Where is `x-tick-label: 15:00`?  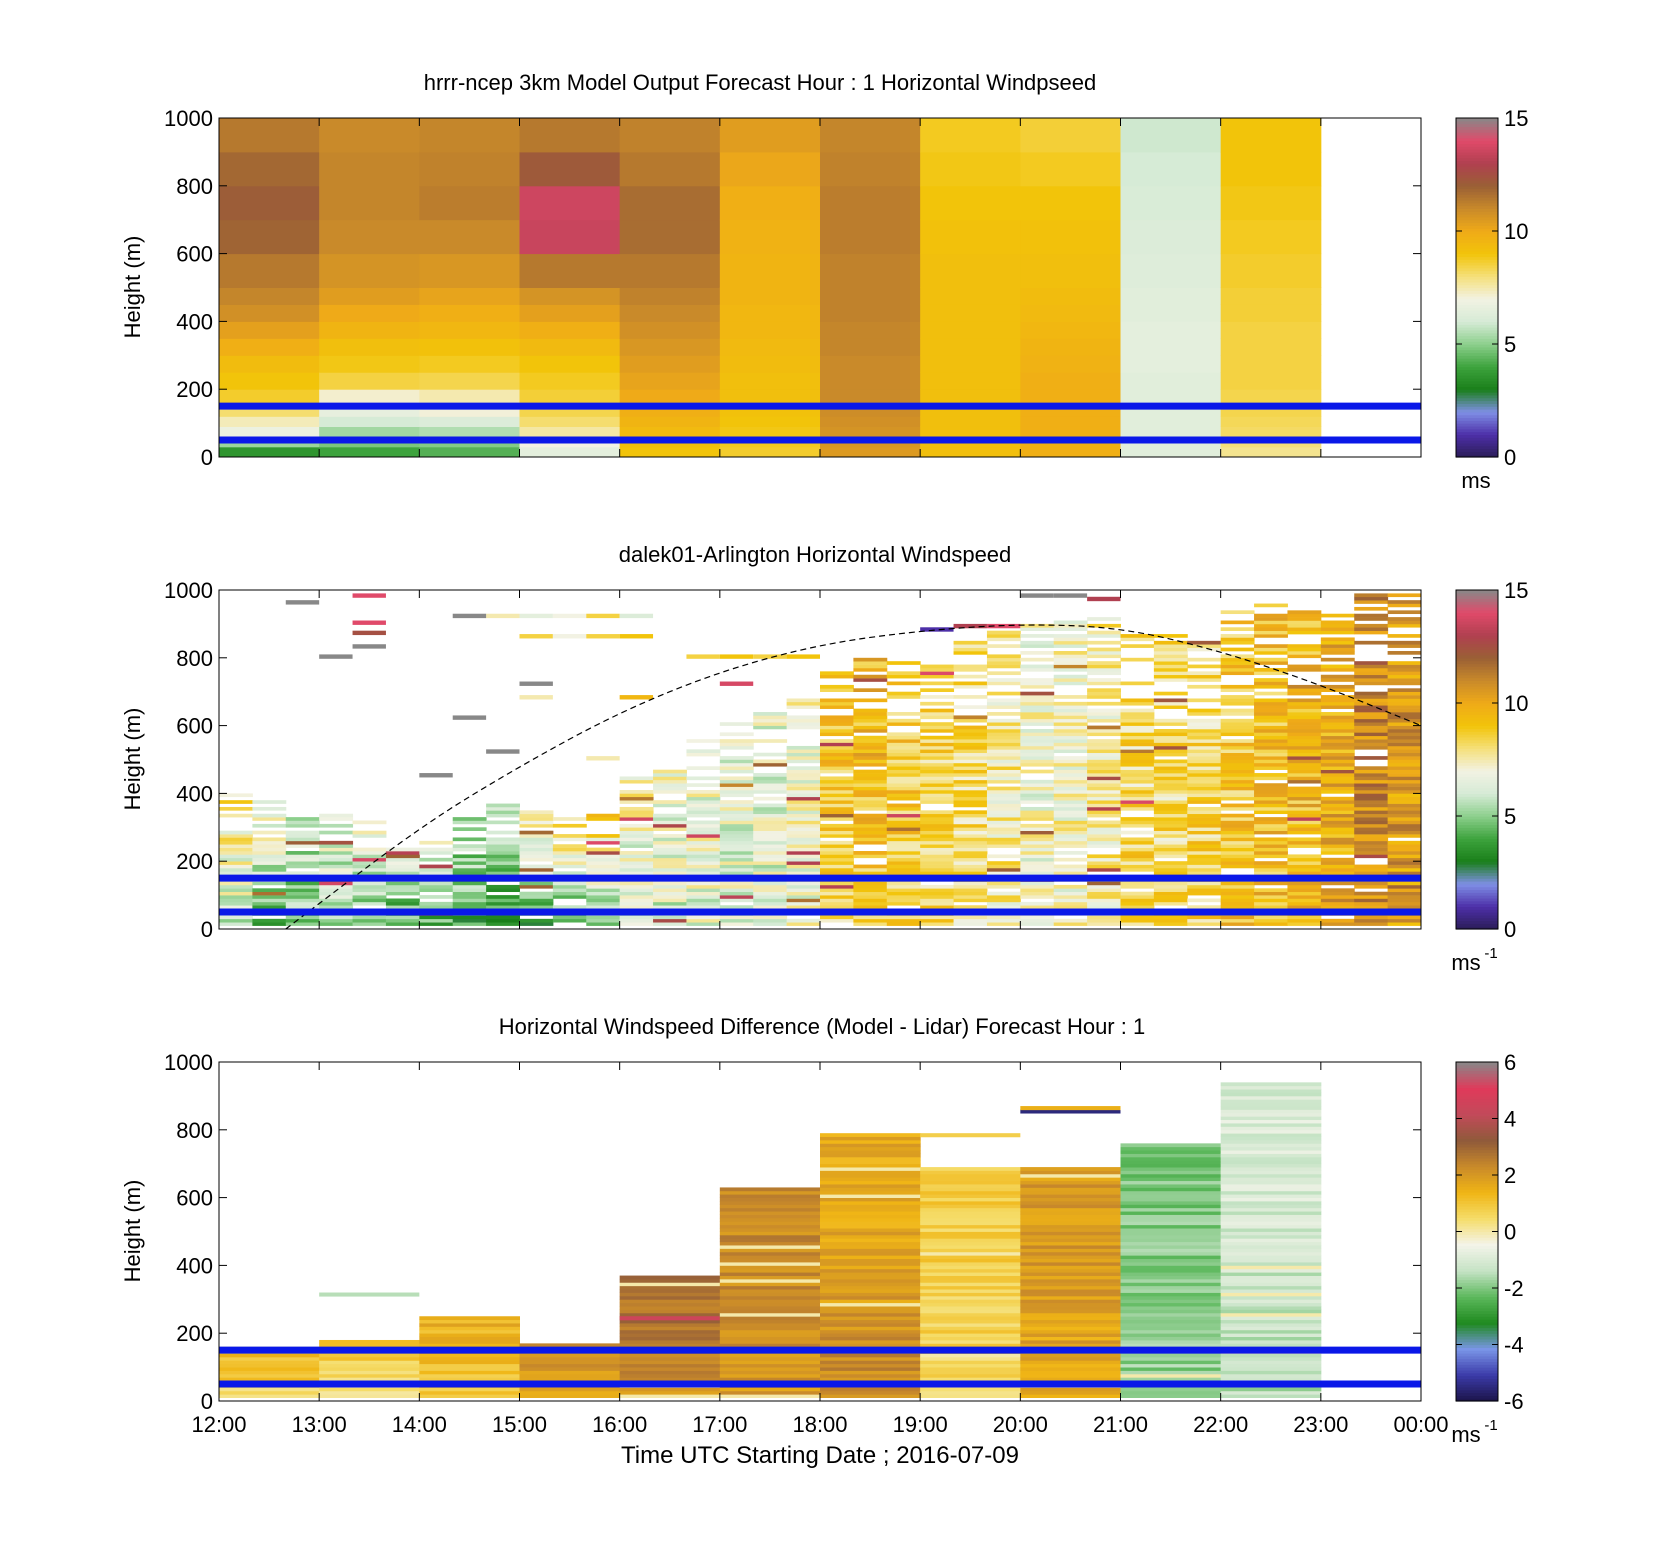
x-tick-label: 15:00 is located at coordinates (519, 1424).